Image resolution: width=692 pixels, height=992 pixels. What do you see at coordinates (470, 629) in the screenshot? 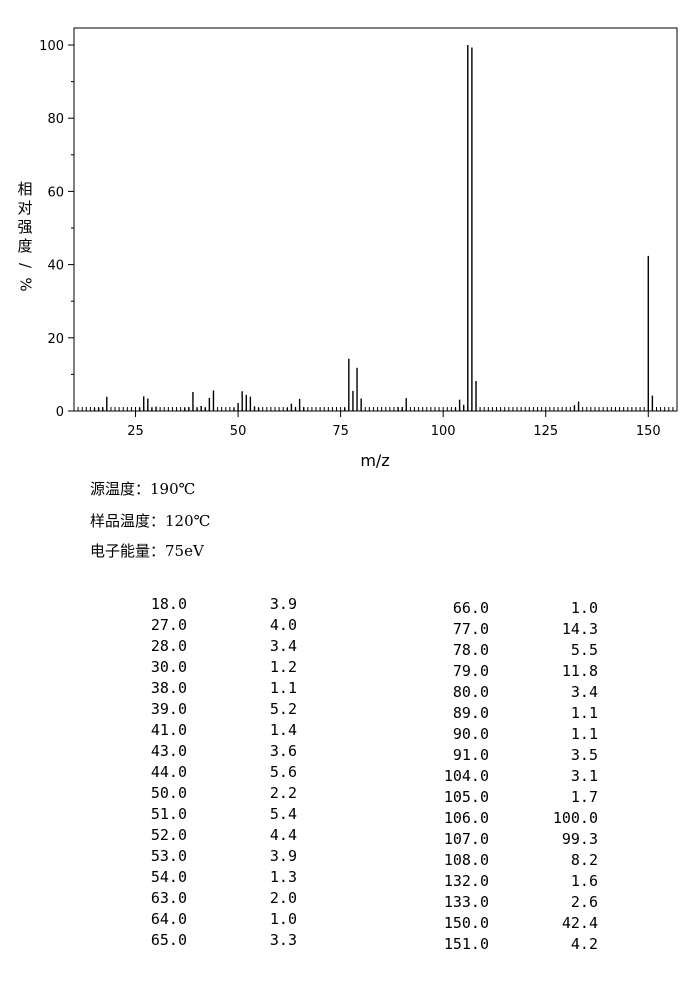
I see `peak-mz: 77.0` at bounding box center [470, 629].